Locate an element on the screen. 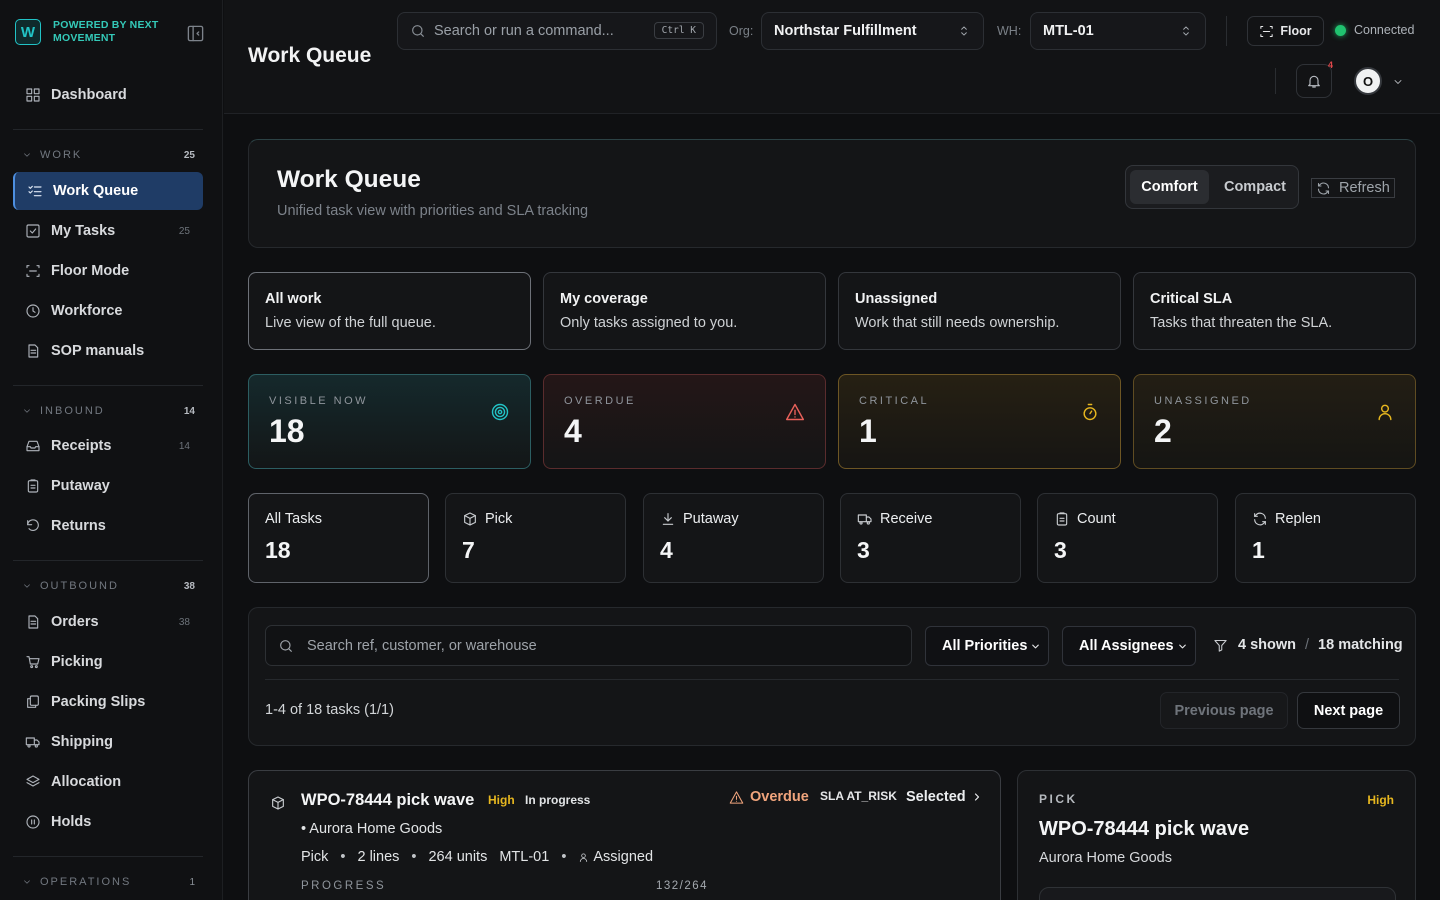 The height and width of the screenshot is (900, 1440). sidebar-item-work-queue: Work Queue is located at coordinates (108, 191).